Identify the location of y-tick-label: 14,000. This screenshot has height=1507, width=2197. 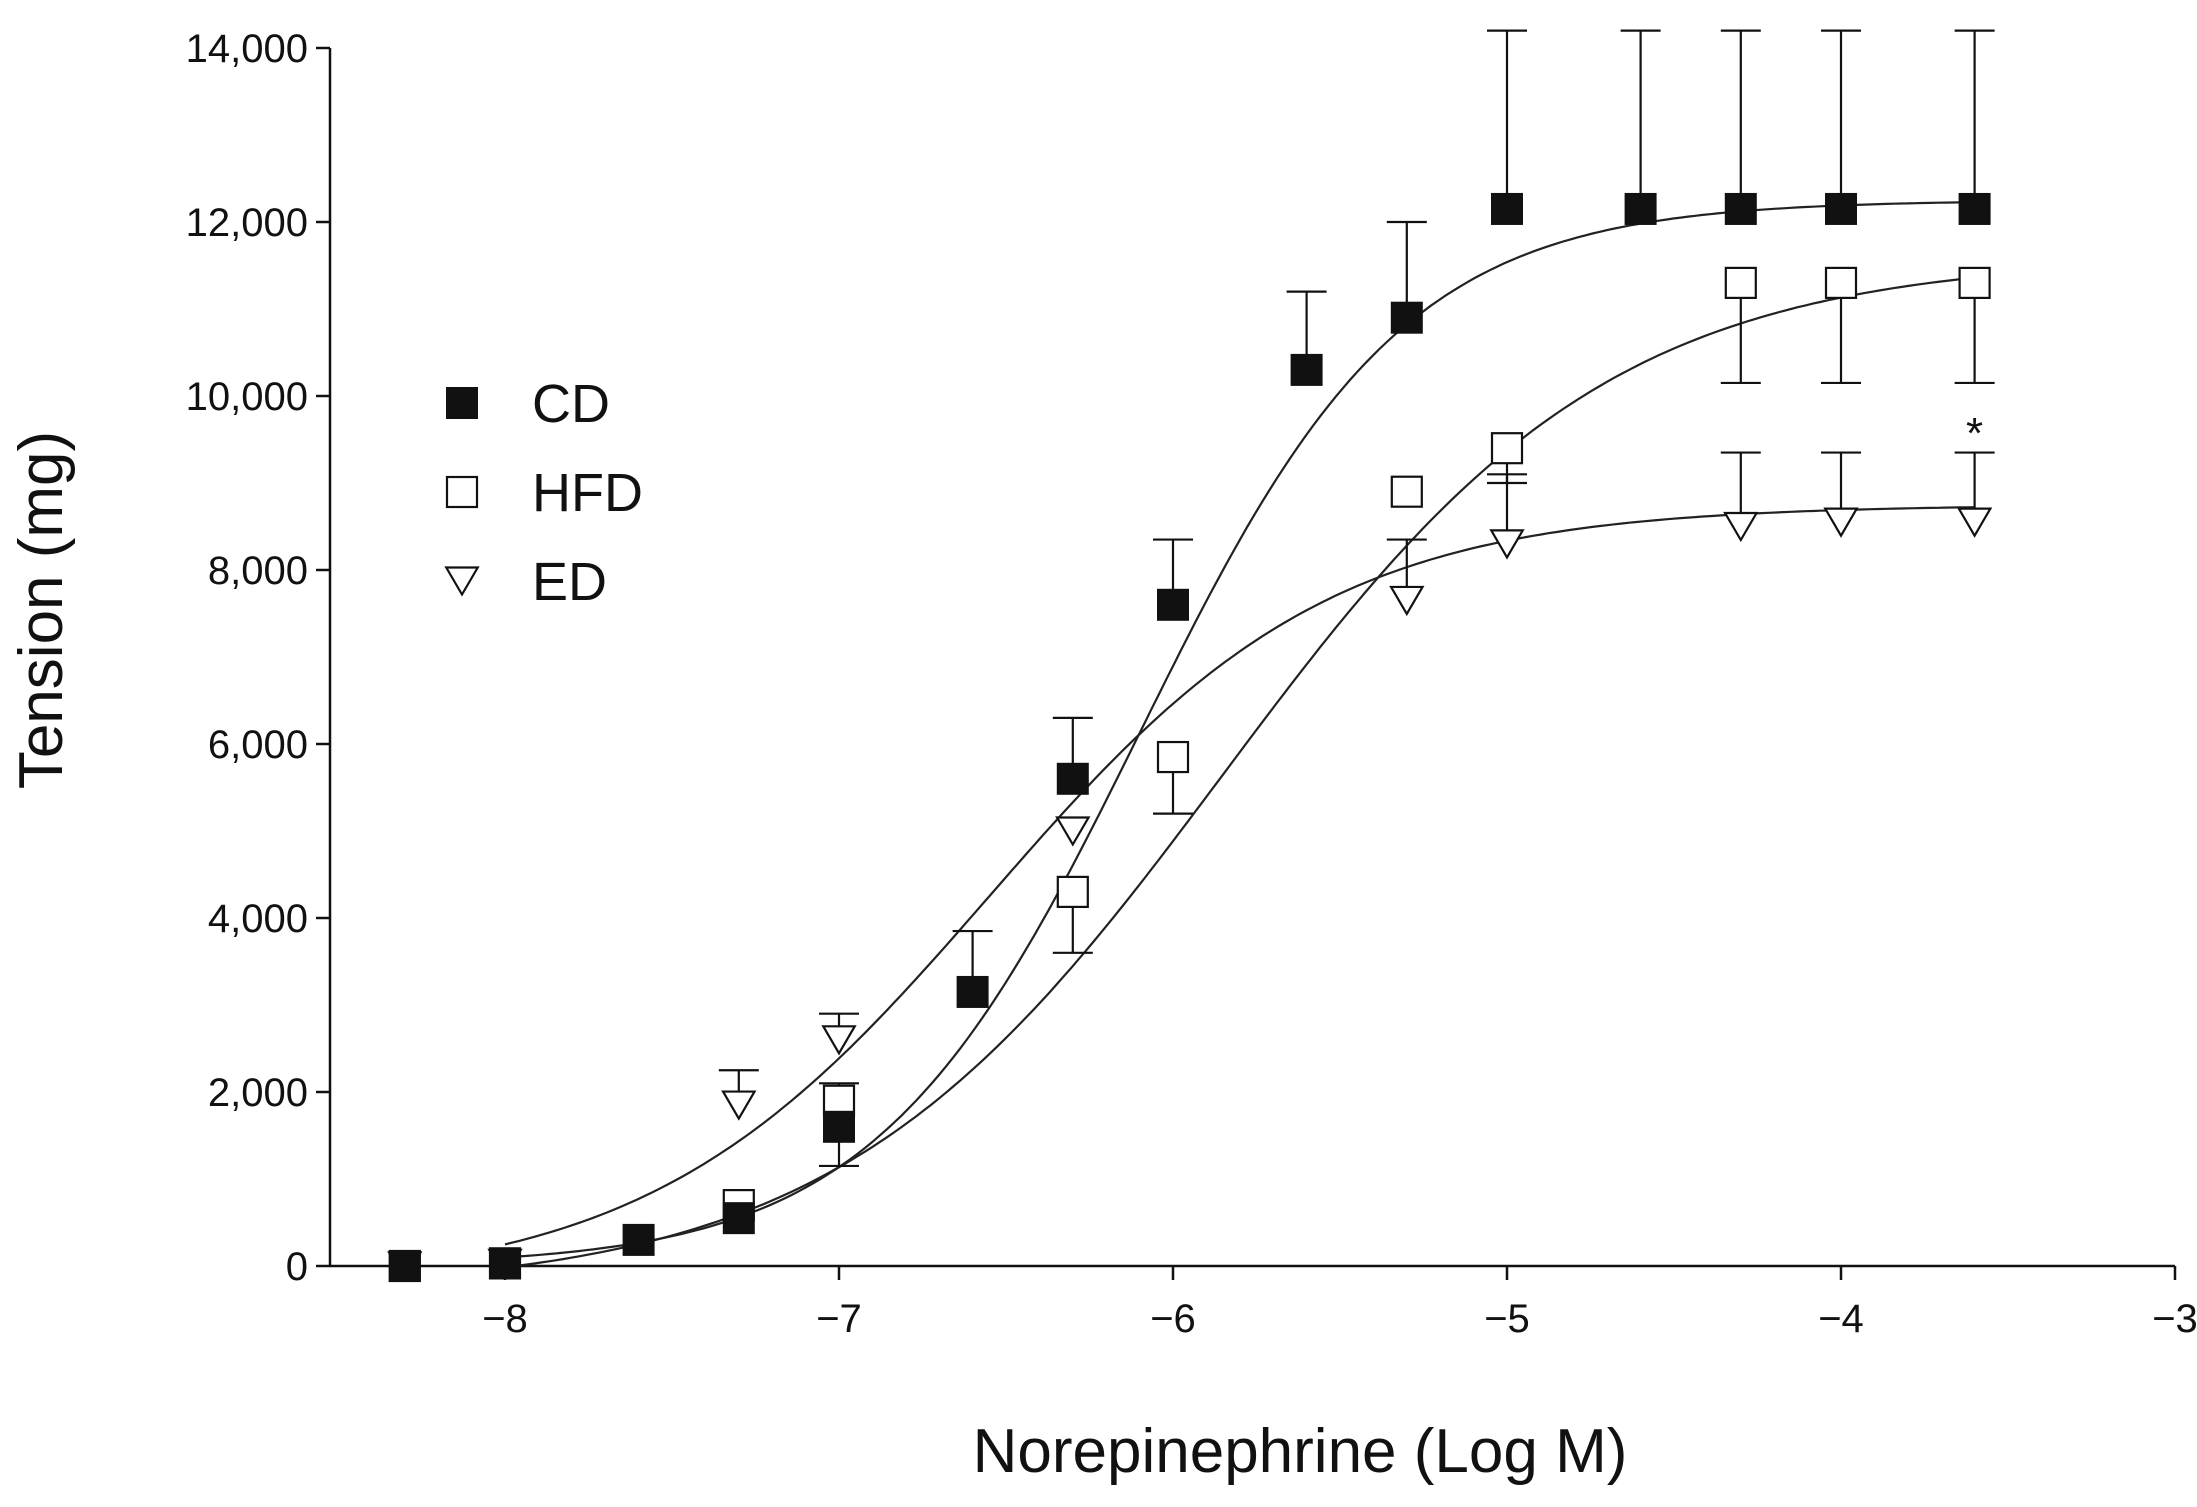
(247, 49).